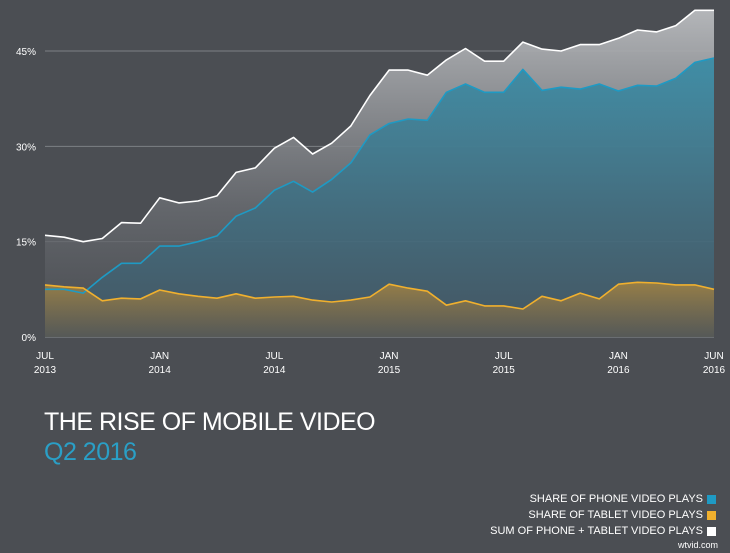 The image size is (730, 553). What do you see at coordinates (616, 499) in the screenshot?
I see `legend-label: SHARE OF PHONE VIDEO PLAYS` at bounding box center [616, 499].